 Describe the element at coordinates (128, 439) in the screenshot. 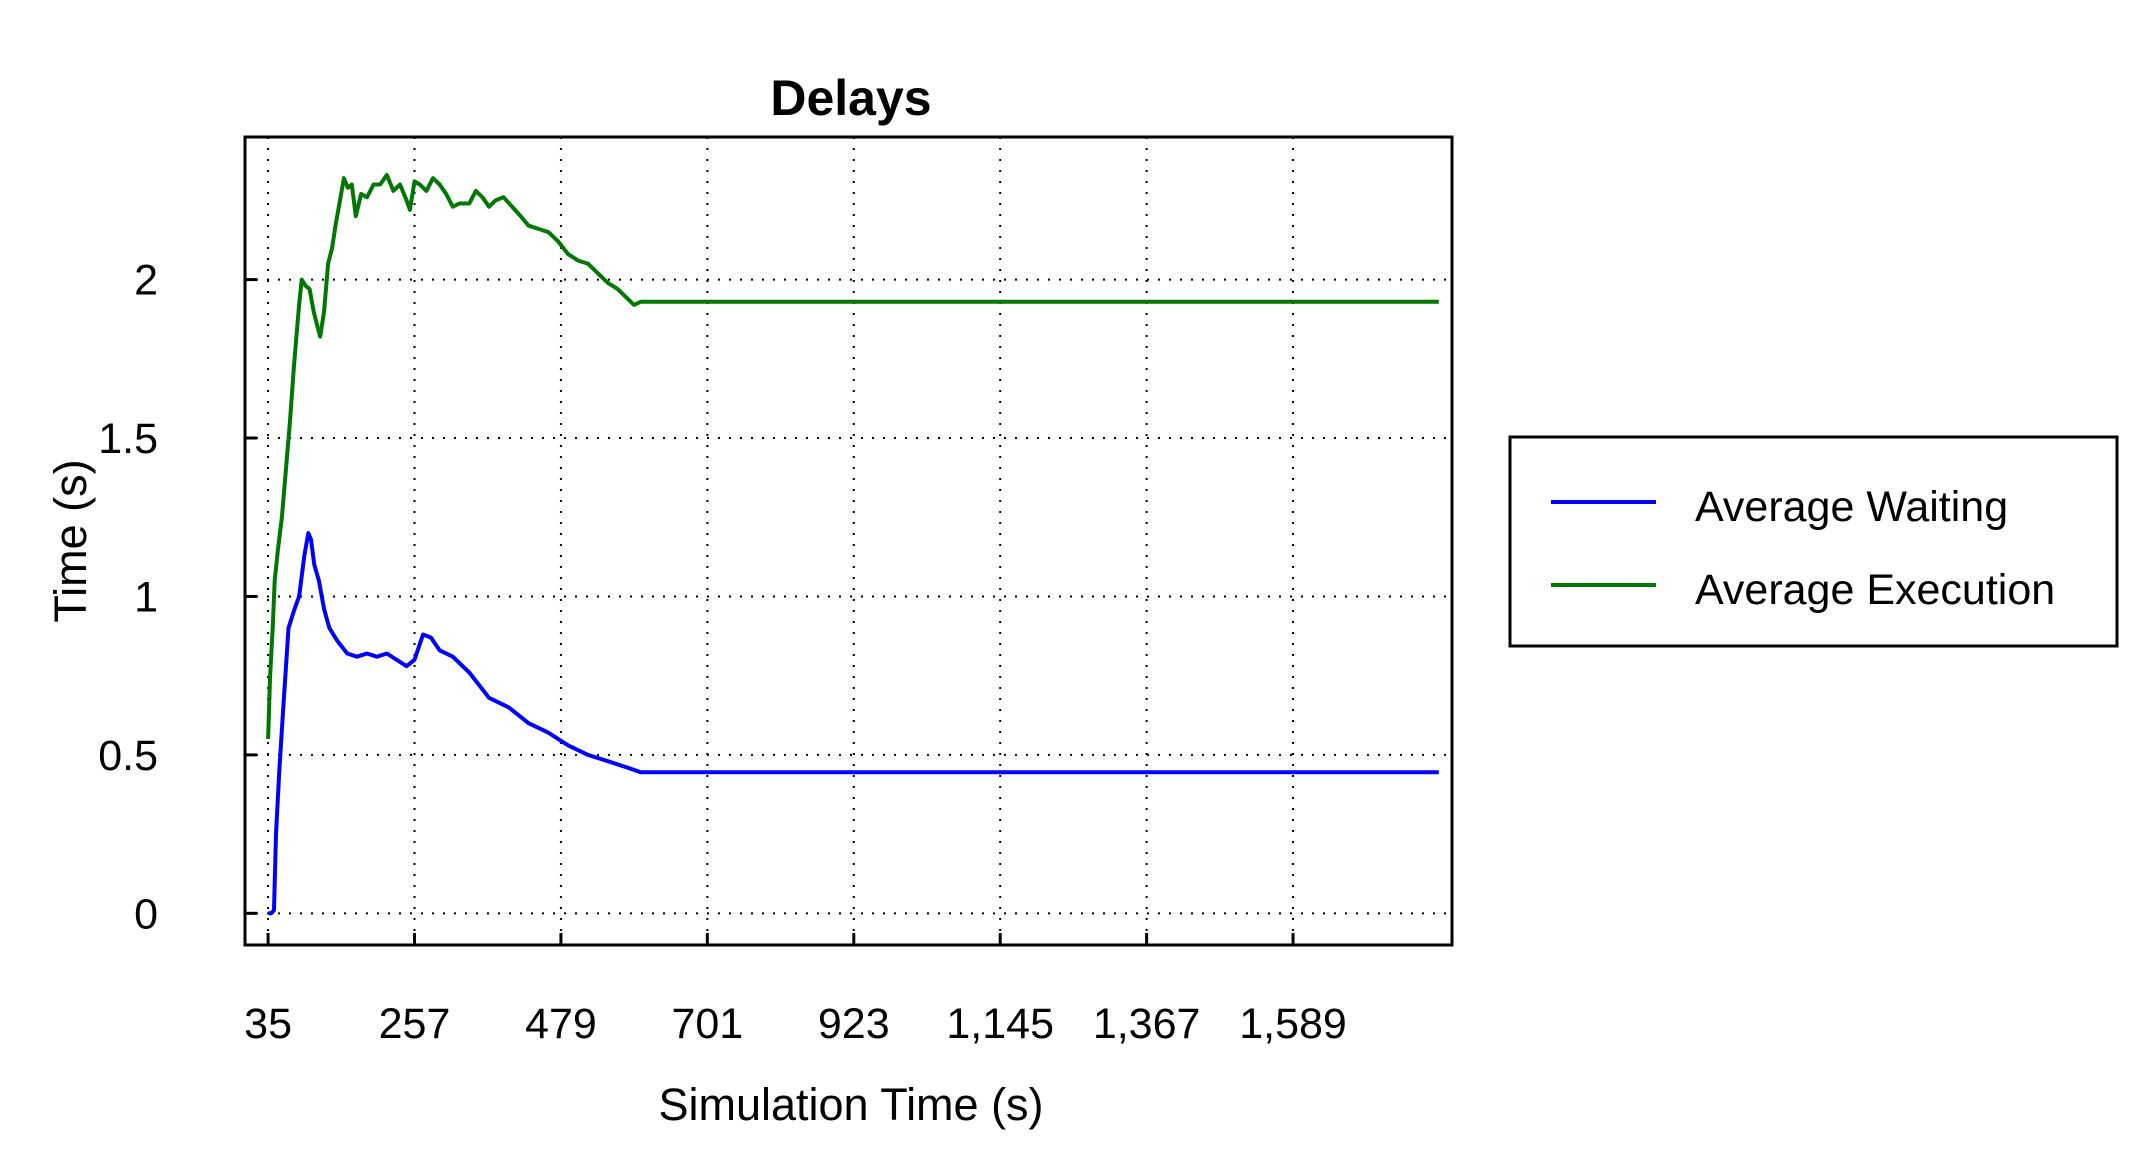

I see `y-tick-label: 1.5` at that location.